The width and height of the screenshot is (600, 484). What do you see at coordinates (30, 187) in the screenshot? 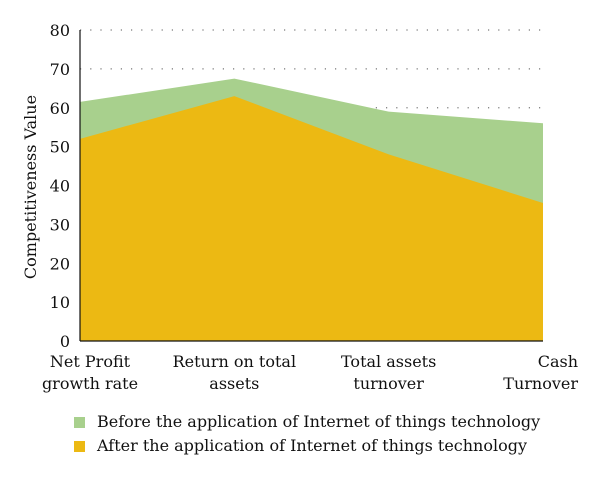
I see `y-axis-title: Competitiveness Value` at bounding box center [30, 187].